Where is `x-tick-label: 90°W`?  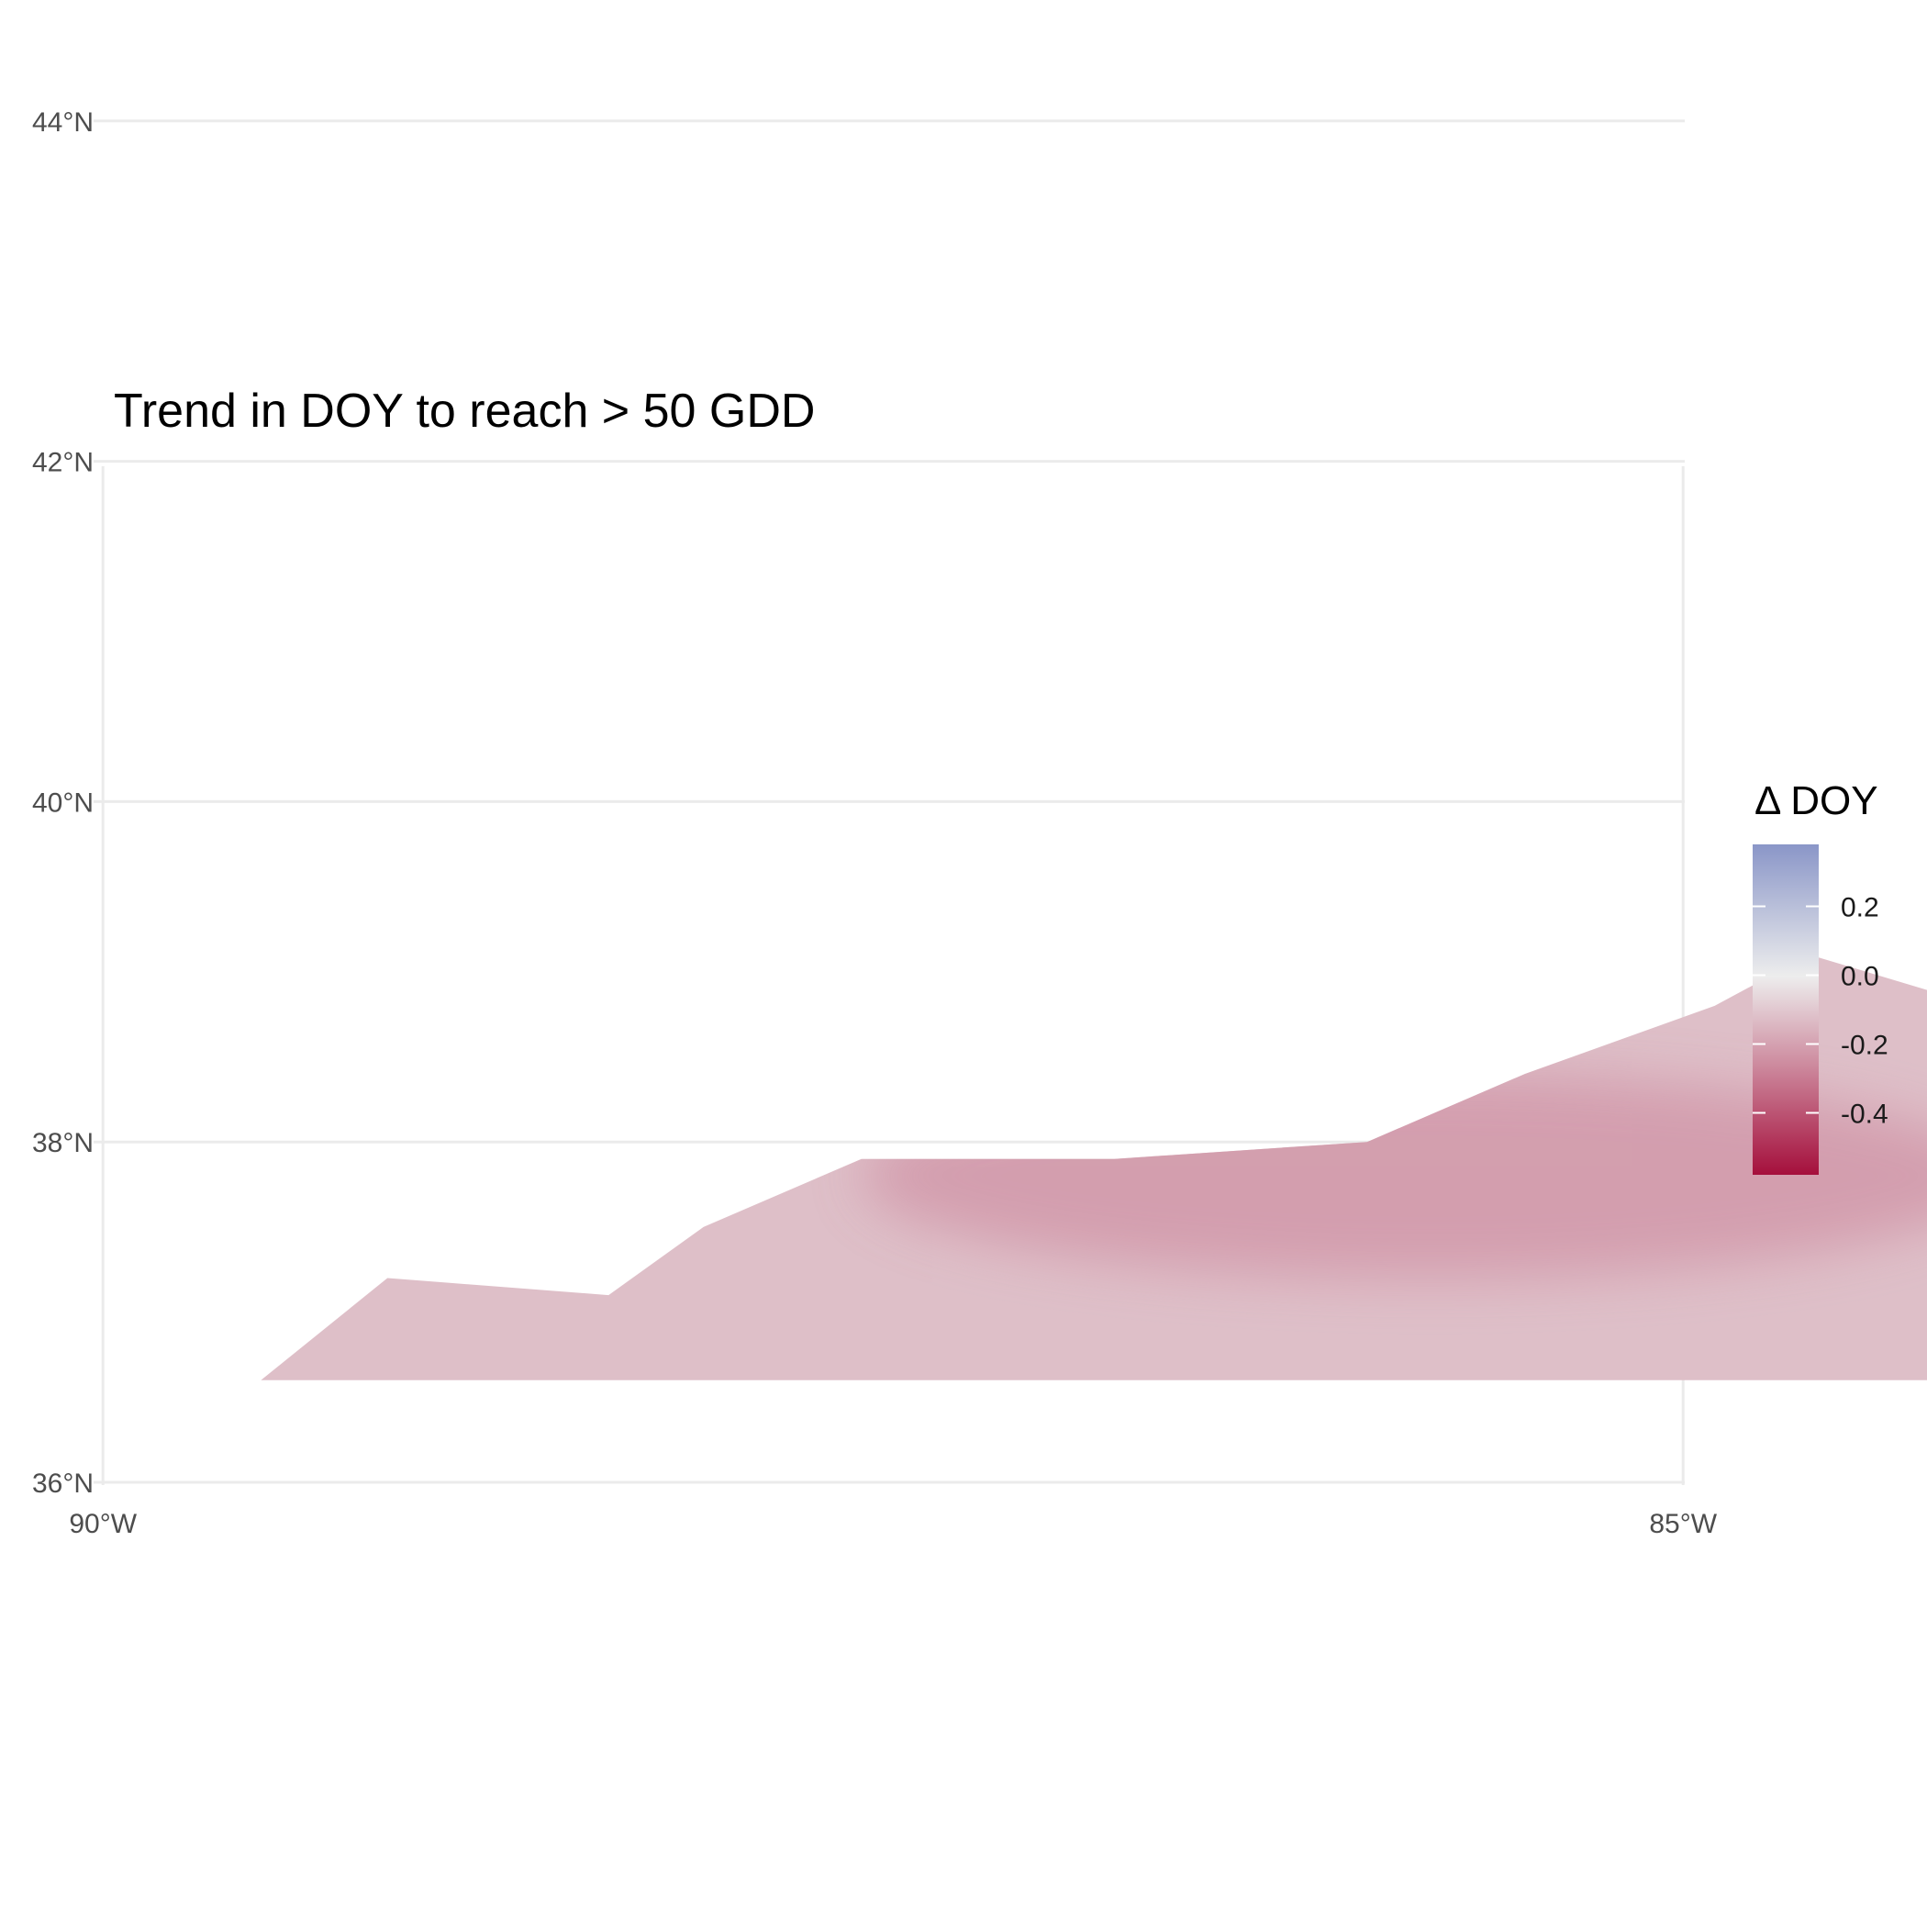
x-tick-label: 90°W is located at coordinates (103, 1524).